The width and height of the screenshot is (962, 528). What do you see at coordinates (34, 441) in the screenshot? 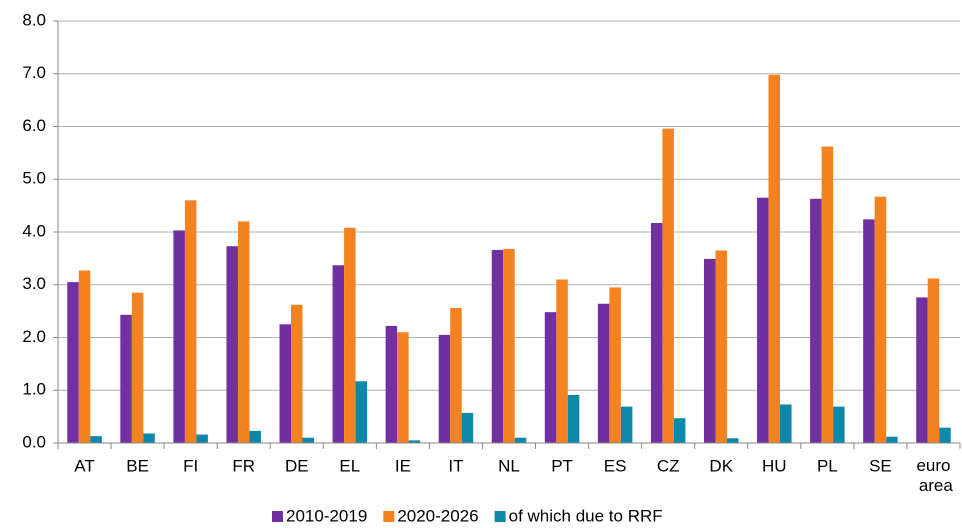
I see `y-tick-label: 0.0` at bounding box center [34, 441].